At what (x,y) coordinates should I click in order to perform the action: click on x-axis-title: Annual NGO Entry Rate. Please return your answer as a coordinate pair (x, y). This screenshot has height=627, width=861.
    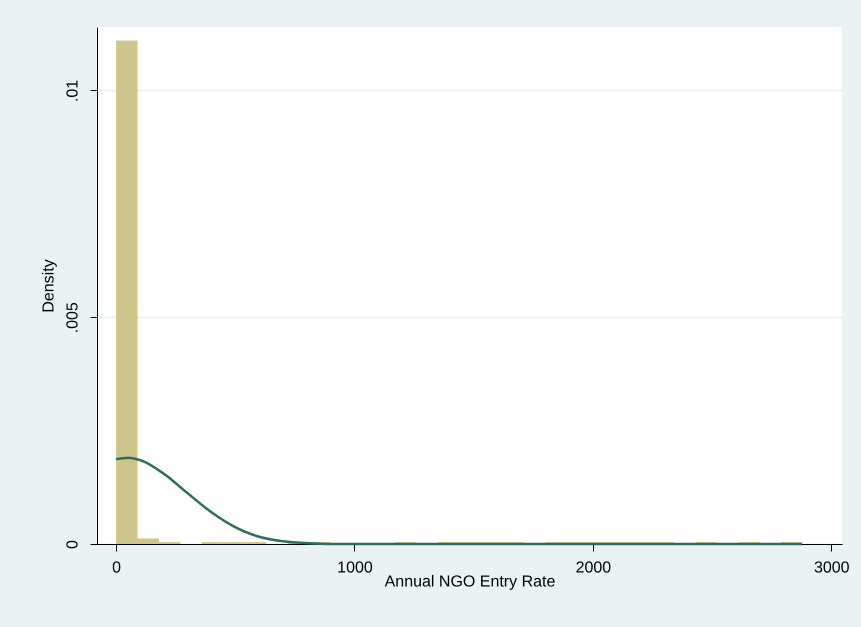
    Looking at the image, I should click on (470, 582).